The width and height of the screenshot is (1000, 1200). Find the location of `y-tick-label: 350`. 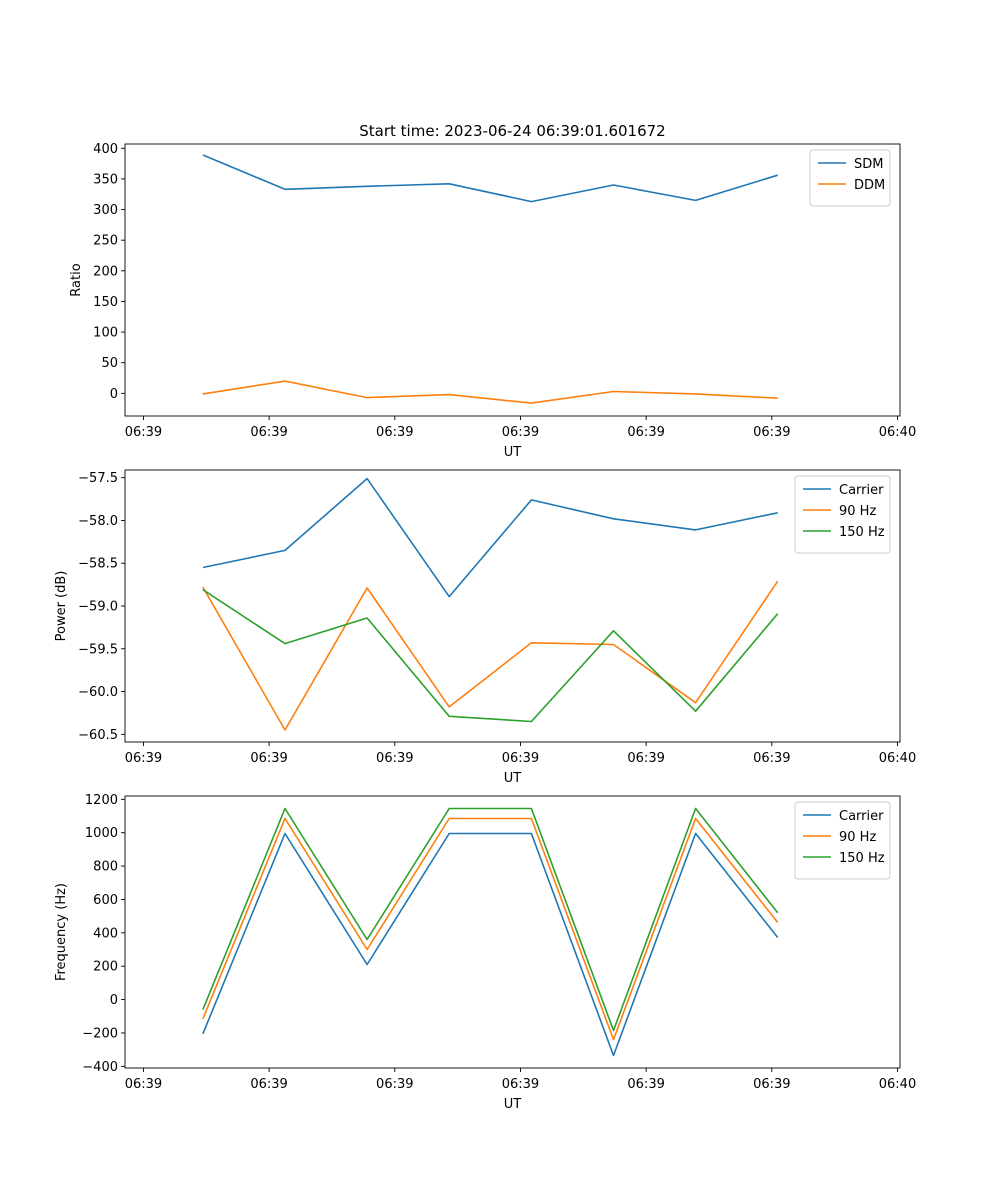

y-tick-label: 350 is located at coordinates (105, 179).